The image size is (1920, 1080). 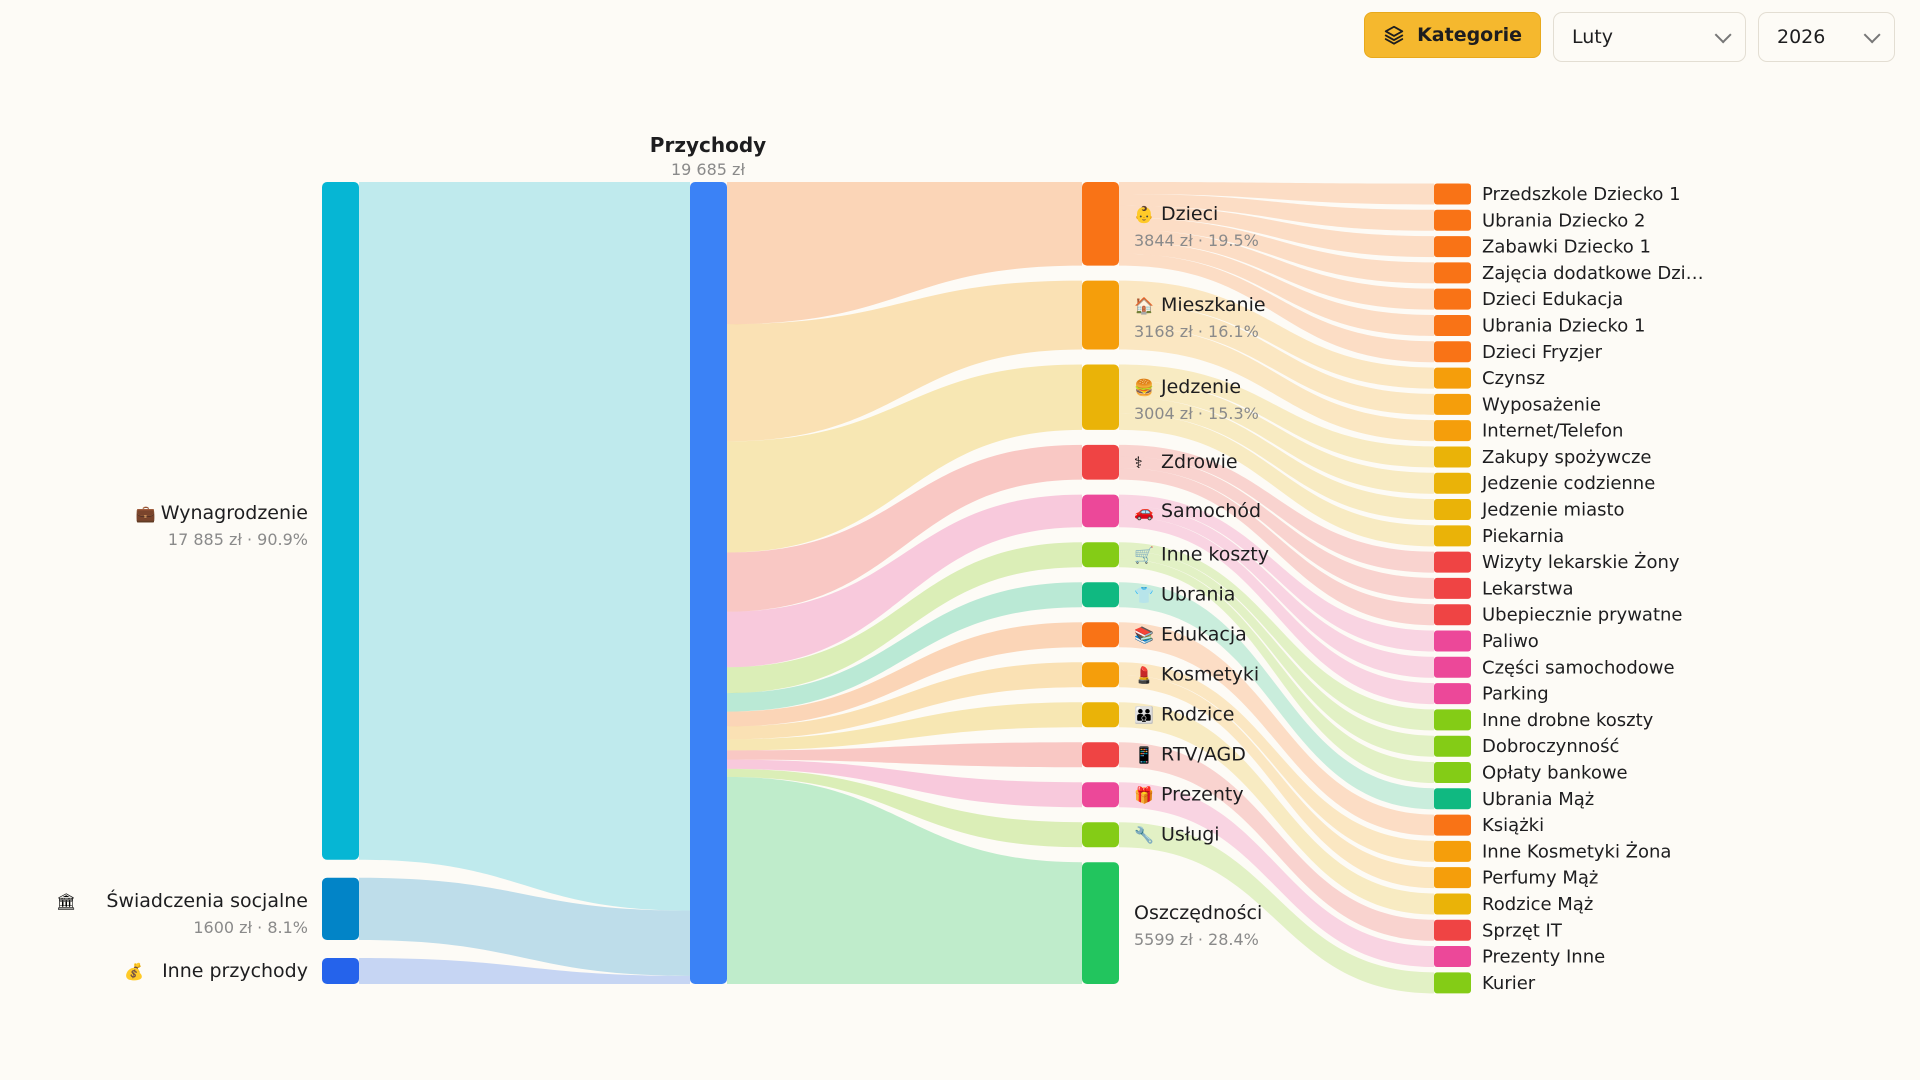 I want to click on flow-jedzenie-codzienne, so click(x=1276, y=437).